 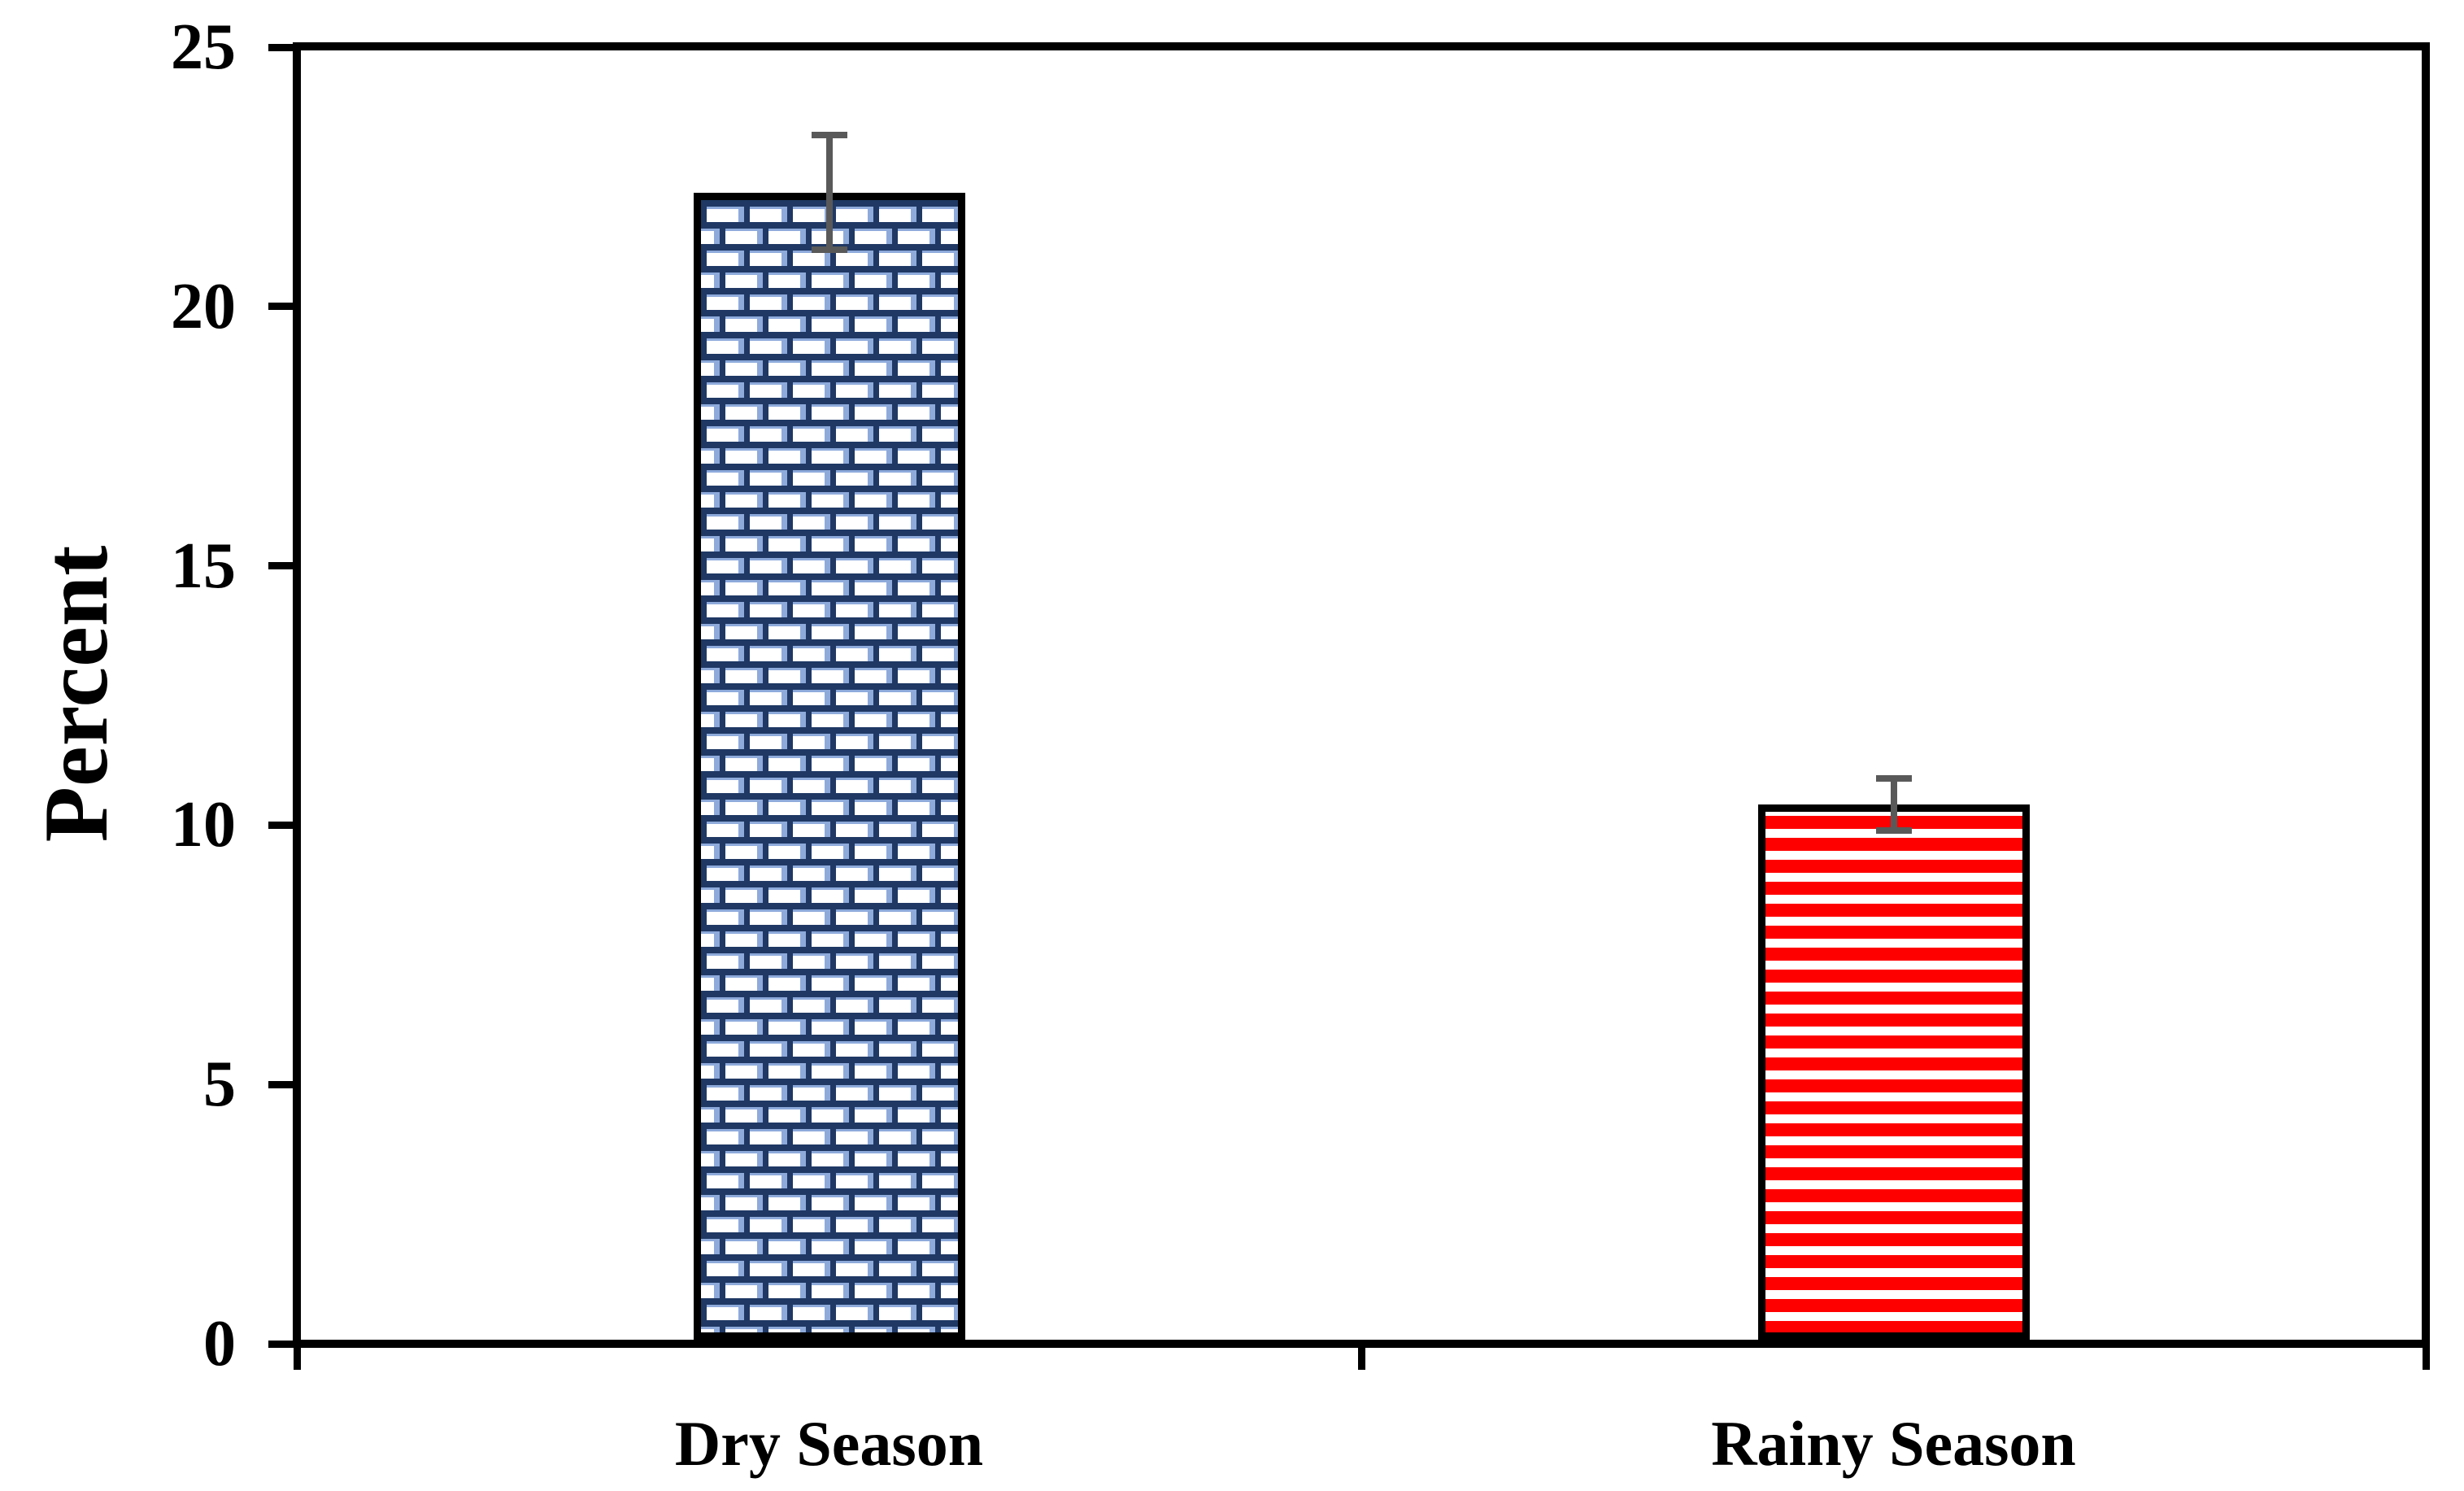 What do you see at coordinates (203, 306) in the screenshot?
I see `y-axis-tick-label: 20` at bounding box center [203, 306].